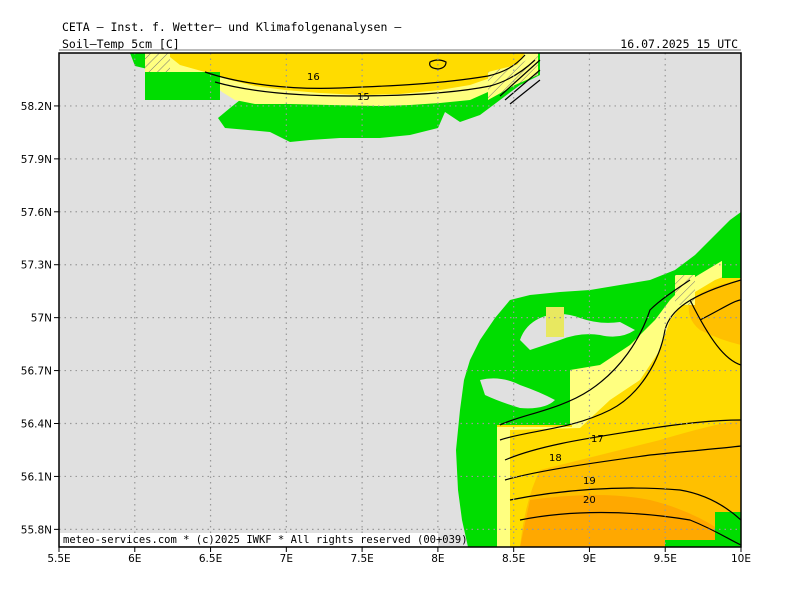 This screenshot has width=800, height=600. What do you see at coordinates (36, 477) in the screenshot?
I see `lat-tick-label: 56.1N` at bounding box center [36, 477].